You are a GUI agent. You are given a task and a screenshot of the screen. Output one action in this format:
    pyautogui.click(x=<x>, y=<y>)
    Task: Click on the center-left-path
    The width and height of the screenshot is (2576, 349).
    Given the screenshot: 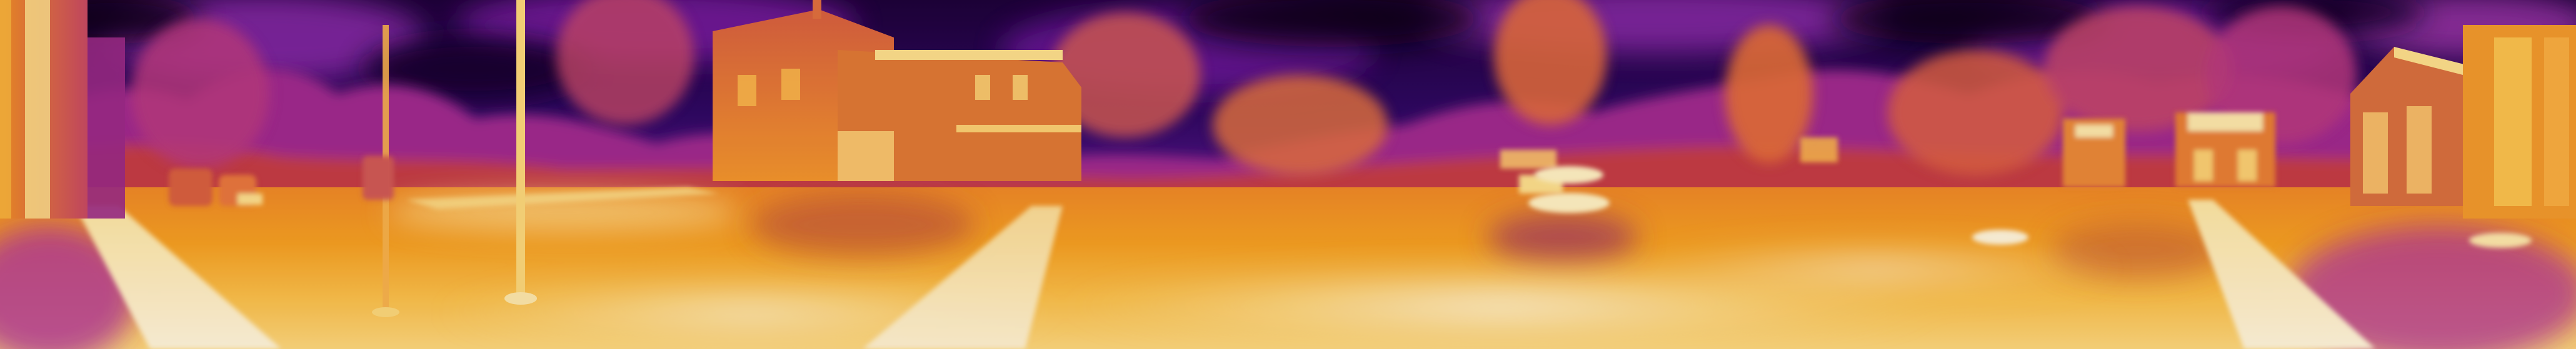 What is the action you would take?
    pyautogui.click(x=963, y=277)
    